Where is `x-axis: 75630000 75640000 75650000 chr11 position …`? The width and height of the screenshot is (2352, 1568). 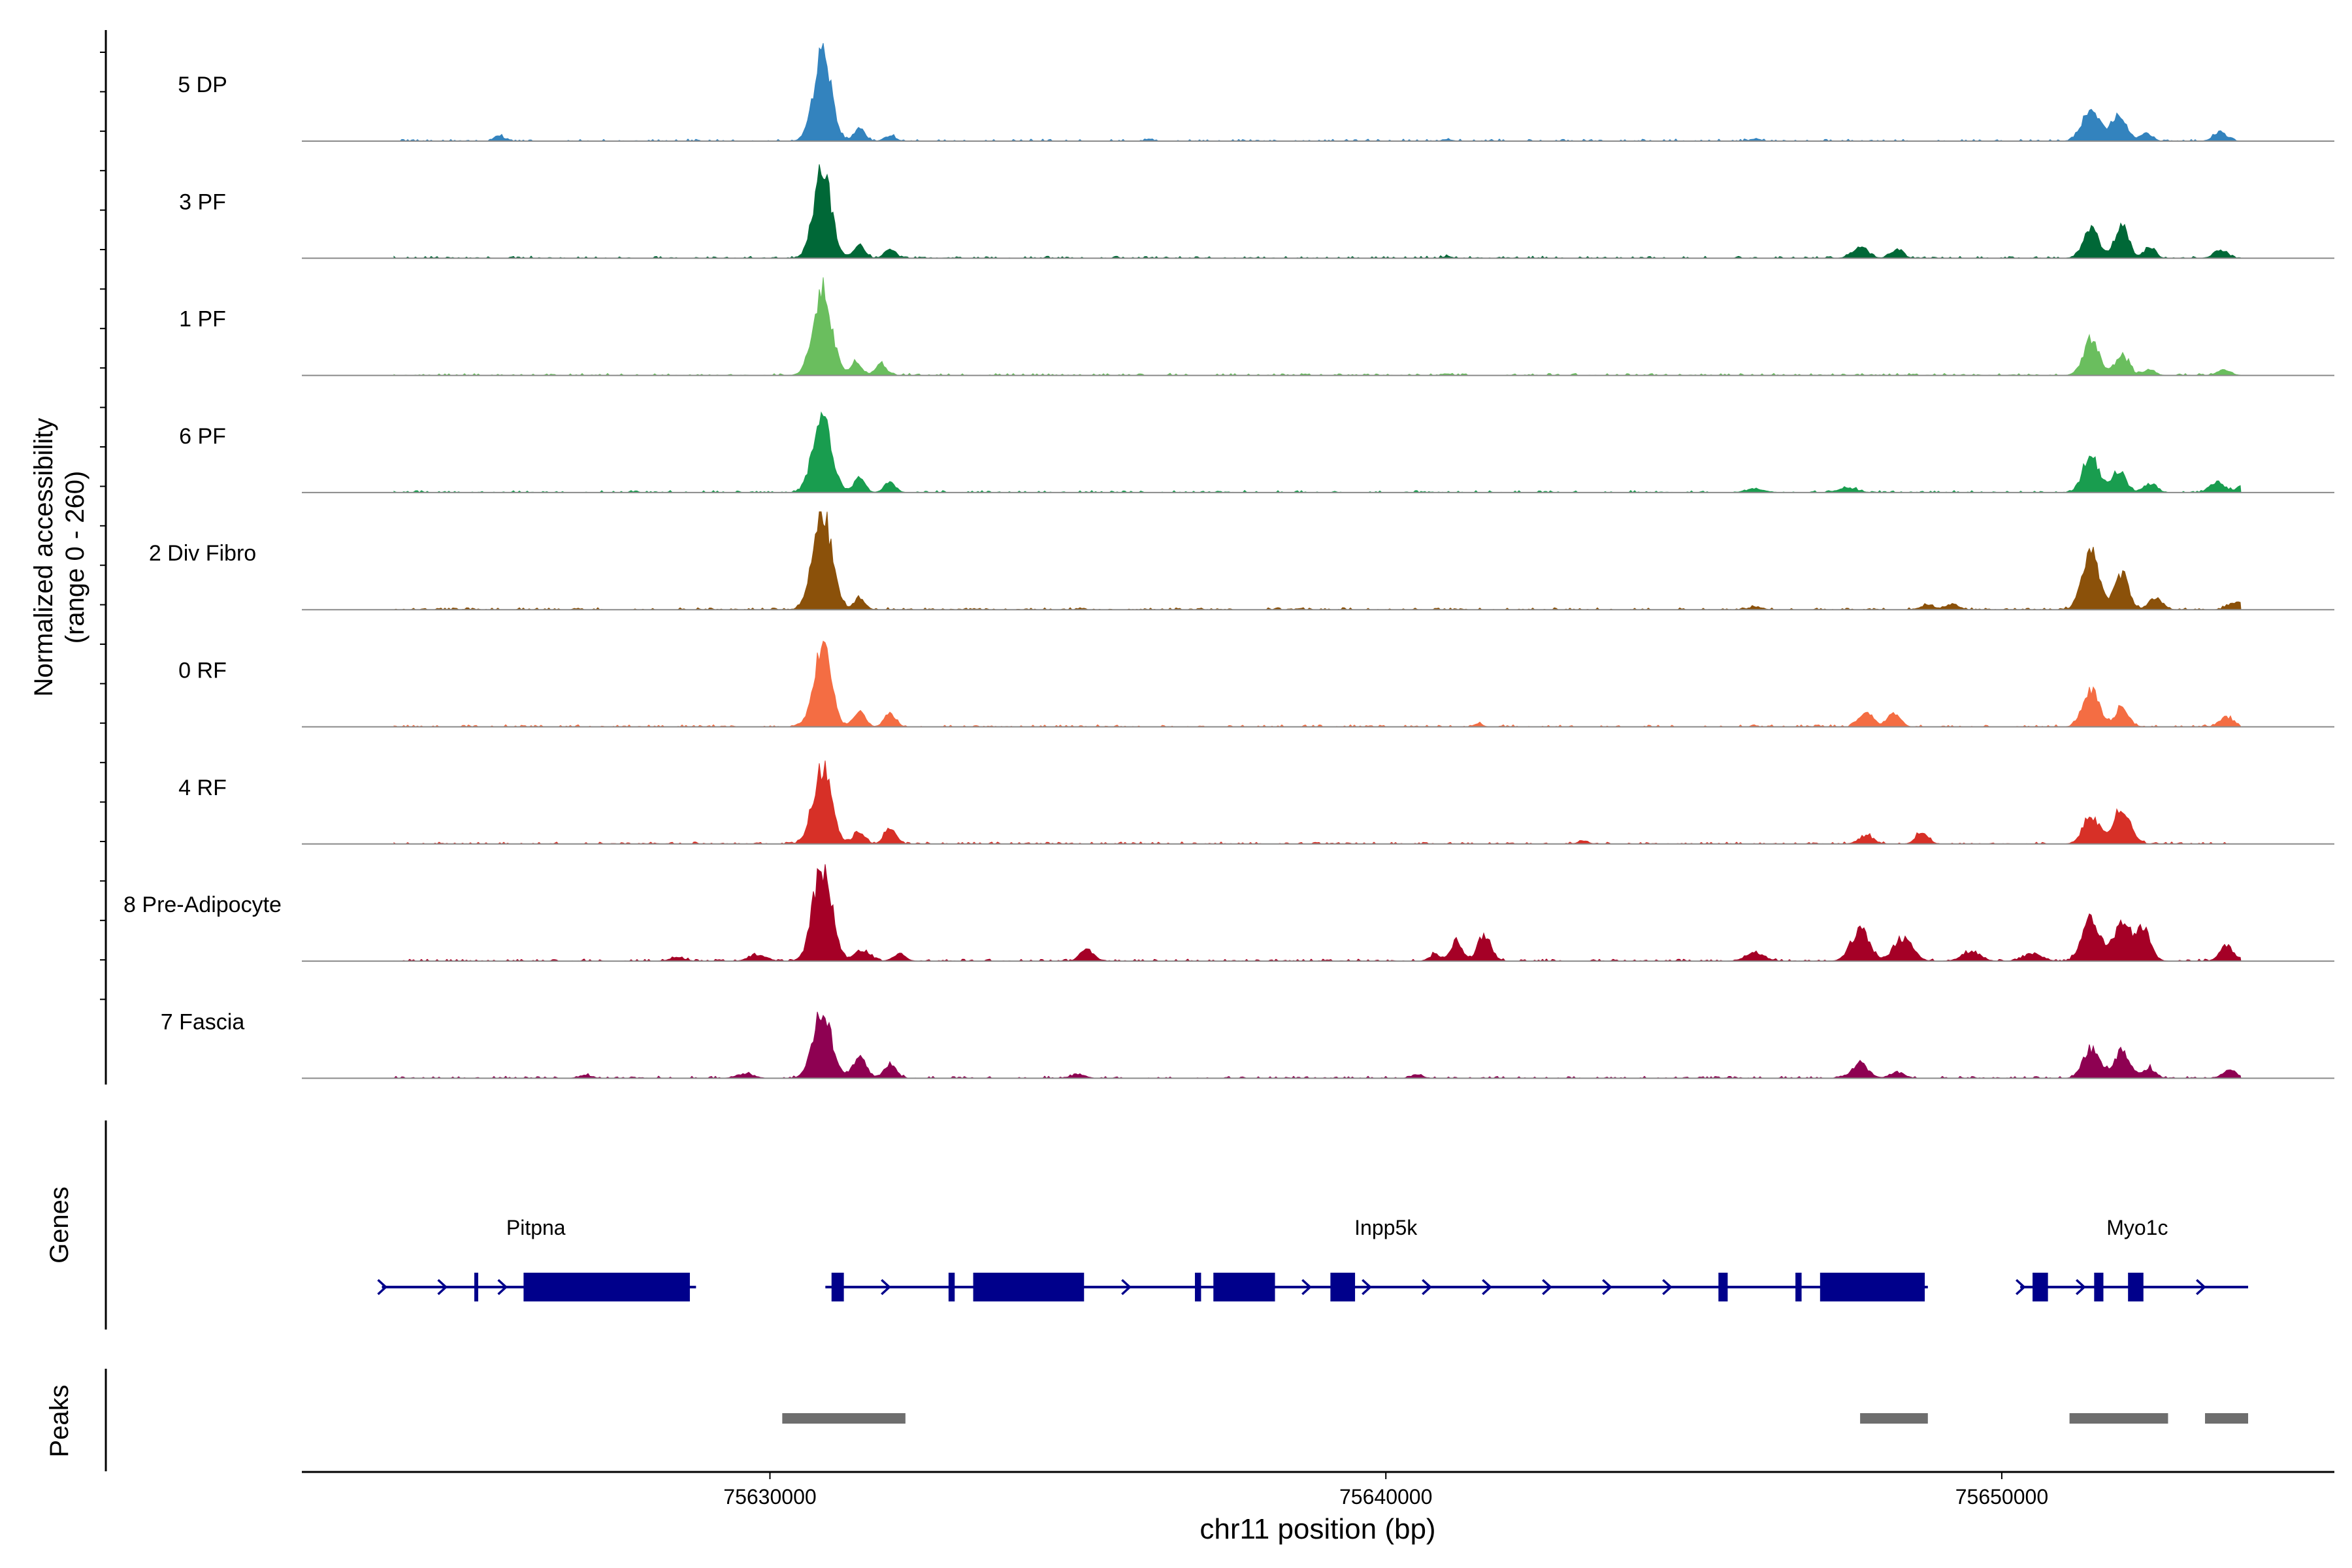
x-axis: 75630000 75640000 75650000 chr11 position … is located at coordinates (1318, 1508).